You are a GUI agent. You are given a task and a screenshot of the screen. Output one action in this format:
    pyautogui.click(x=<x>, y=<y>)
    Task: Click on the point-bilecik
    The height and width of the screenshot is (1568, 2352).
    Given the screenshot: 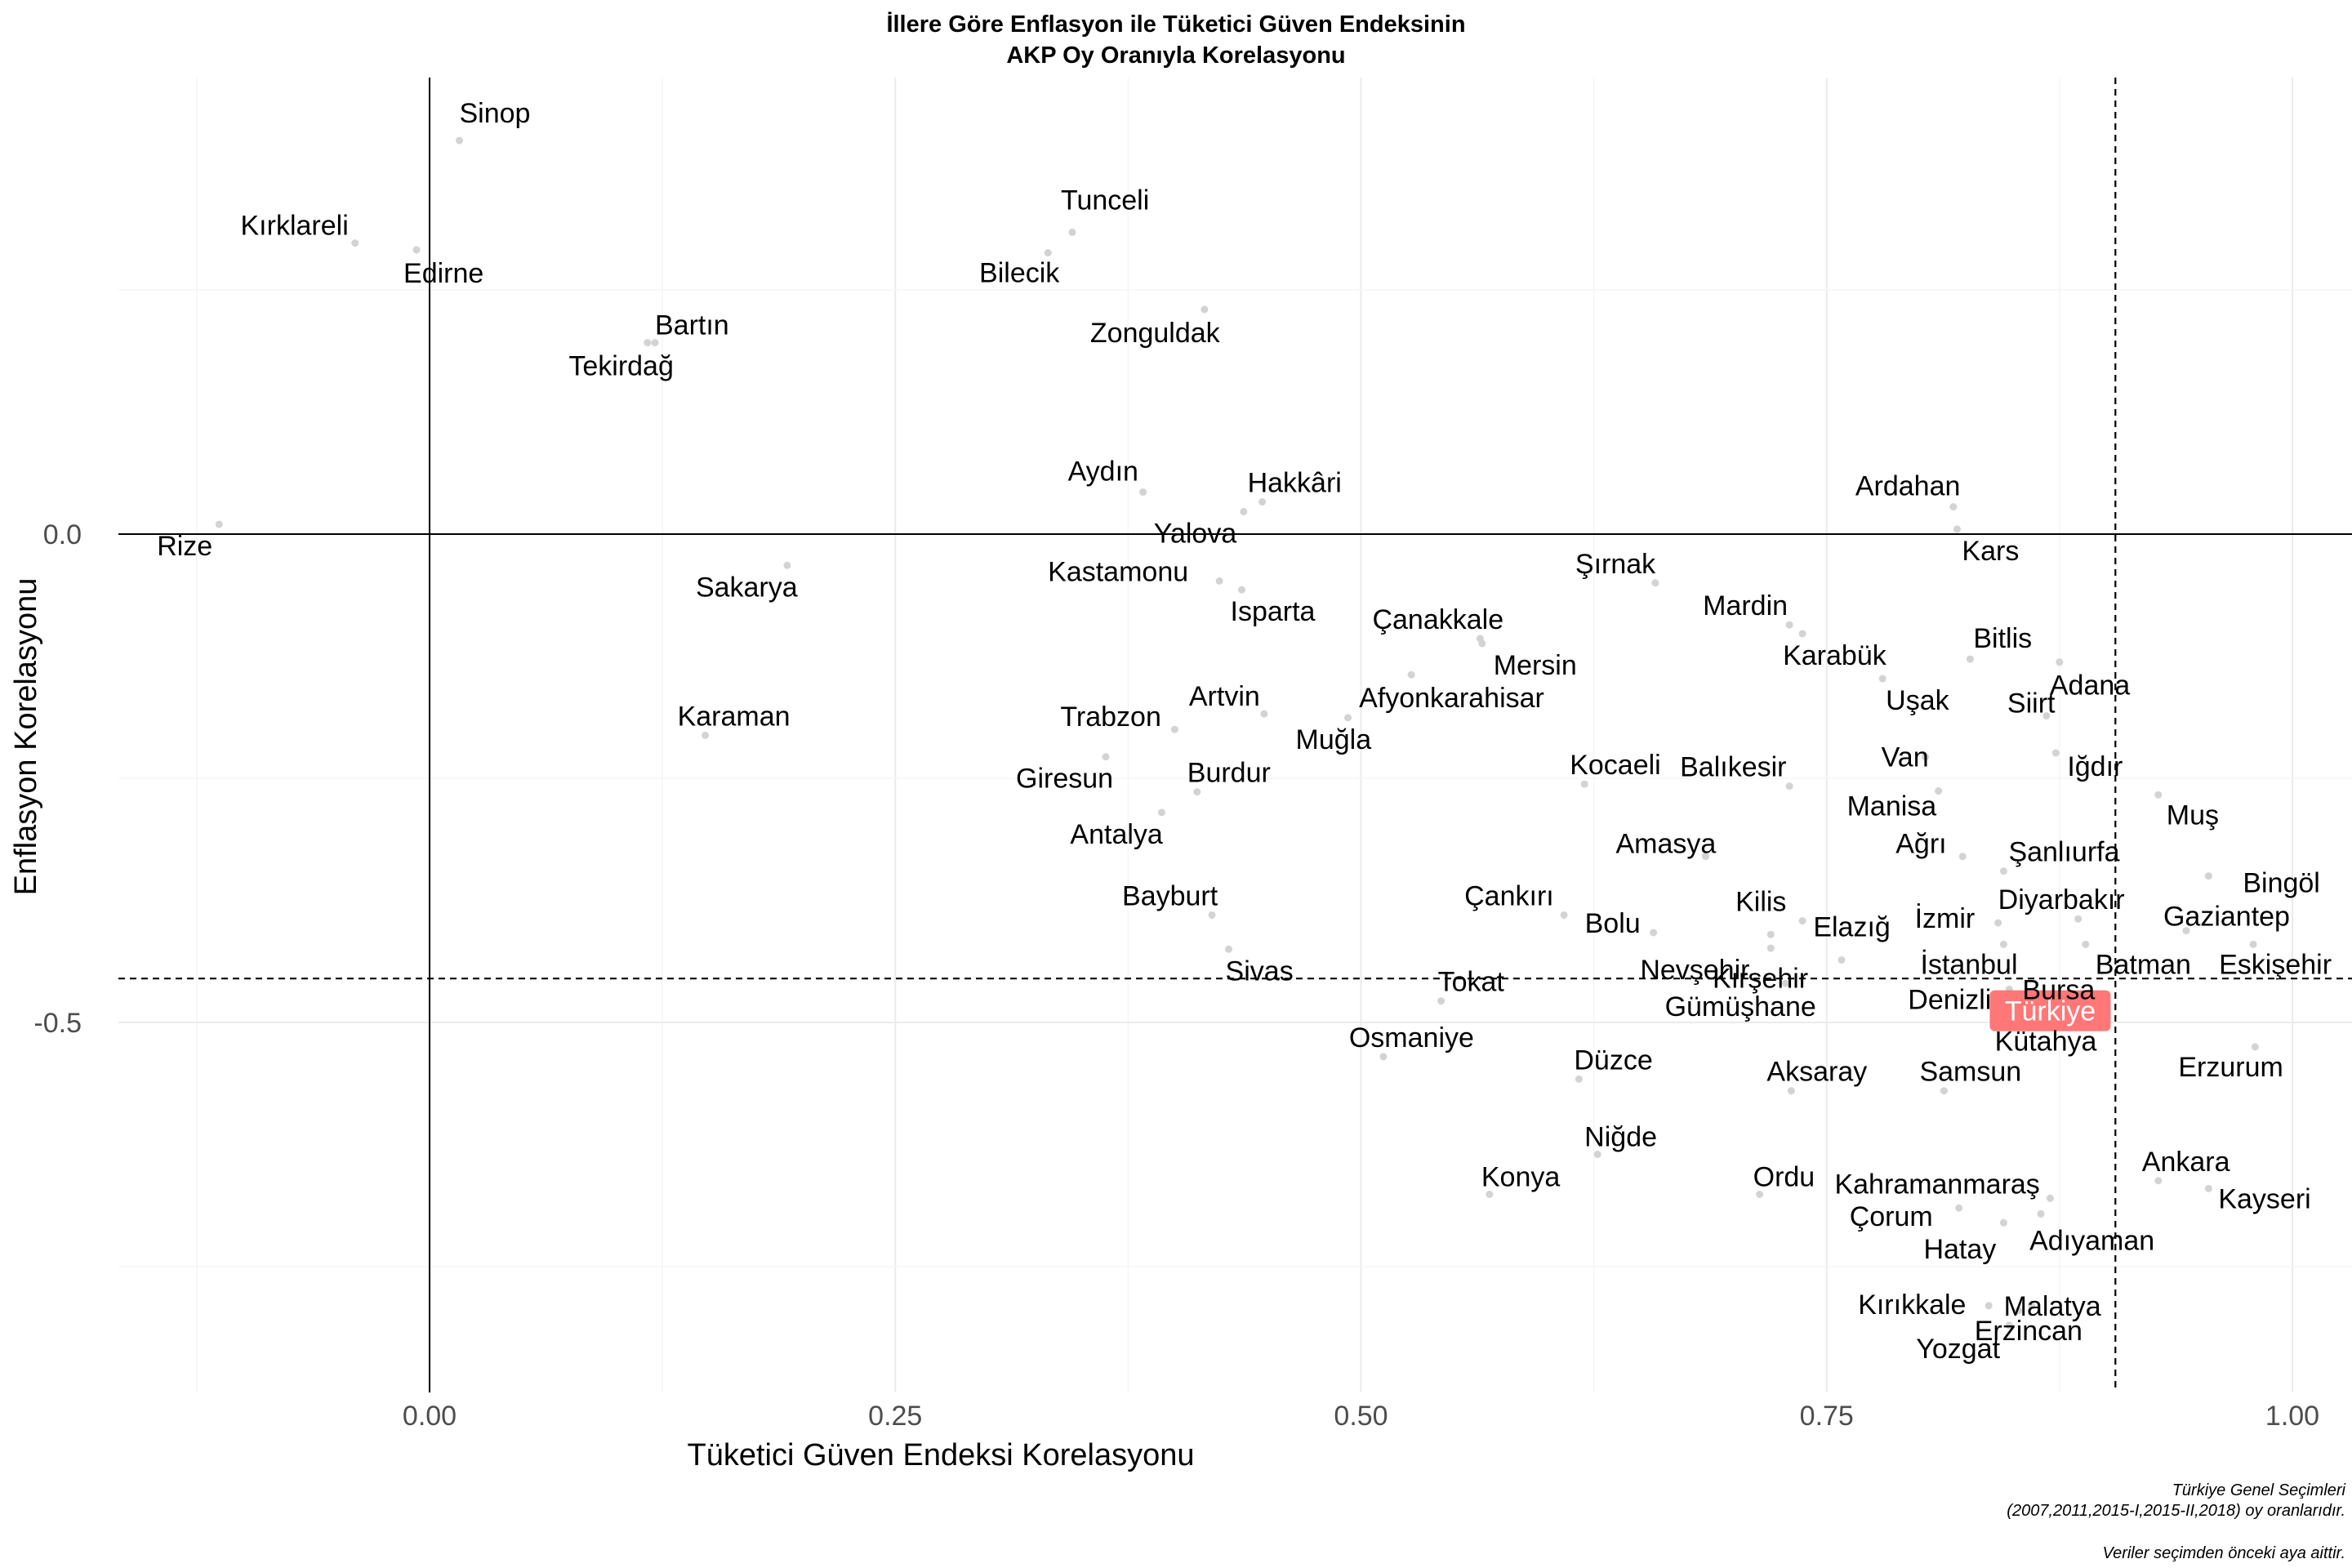 What is the action you would take?
    pyautogui.click(x=1048, y=253)
    